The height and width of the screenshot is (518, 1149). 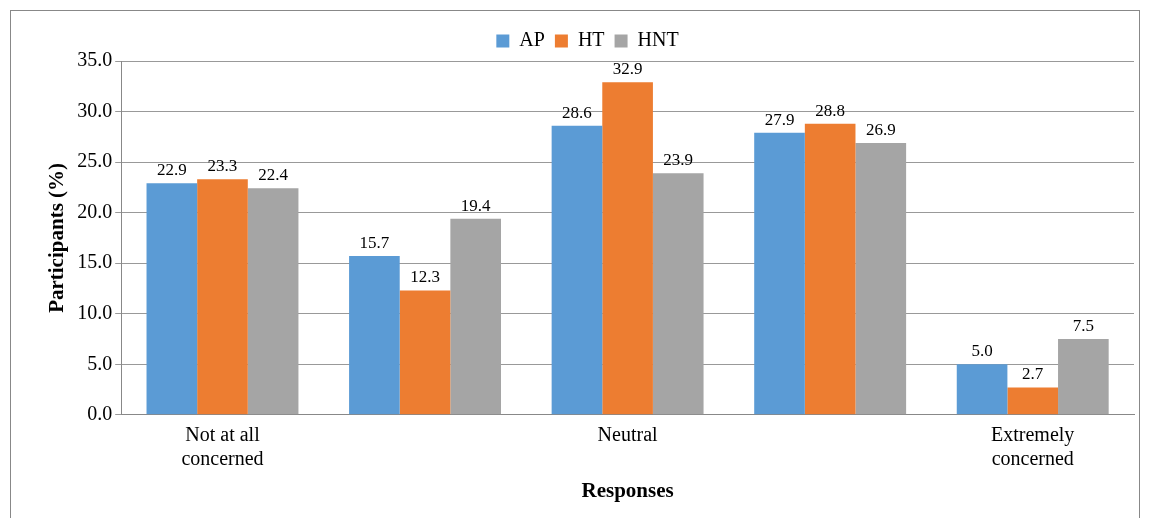 What do you see at coordinates (273, 175) in the screenshot?
I see `data-label: 22.4` at bounding box center [273, 175].